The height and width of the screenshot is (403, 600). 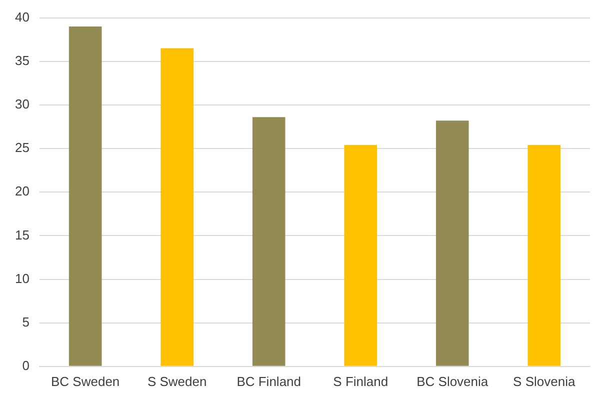 I want to click on x-tick-label: S Sweden, so click(x=177, y=381).